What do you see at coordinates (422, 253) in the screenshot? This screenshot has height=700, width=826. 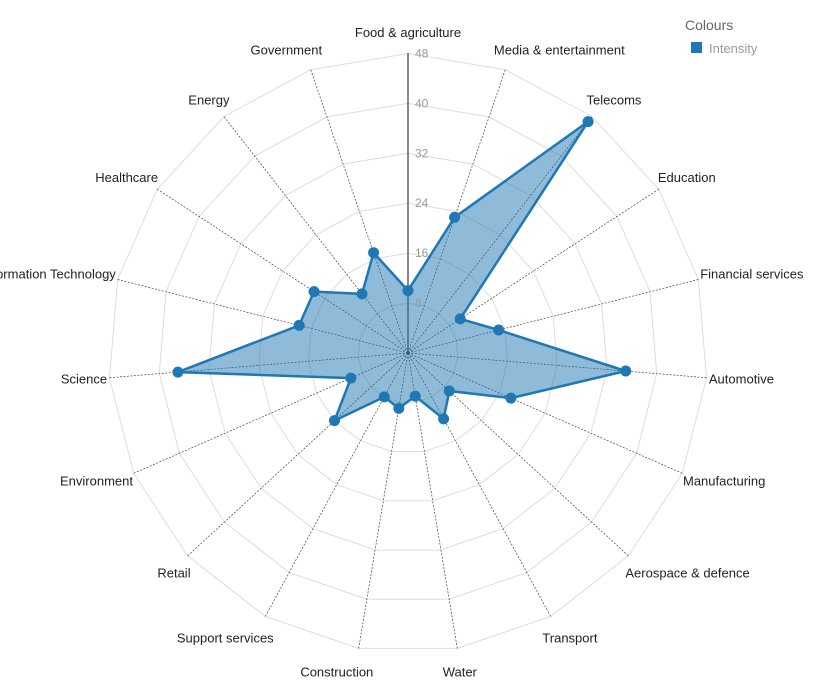 I see `tick-label: 16` at bounding box center [422, 253].